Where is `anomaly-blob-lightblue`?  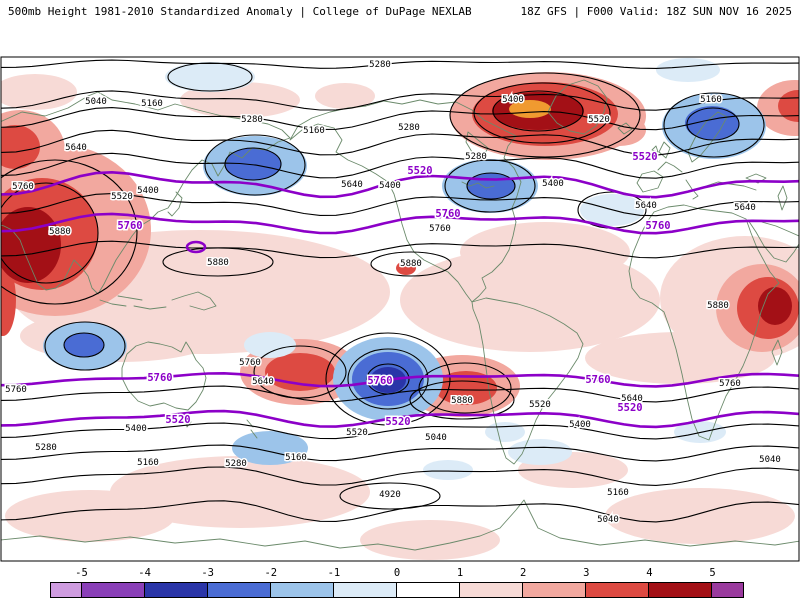
anomaly-blob-lightblue is located at coordinates (270, 448).